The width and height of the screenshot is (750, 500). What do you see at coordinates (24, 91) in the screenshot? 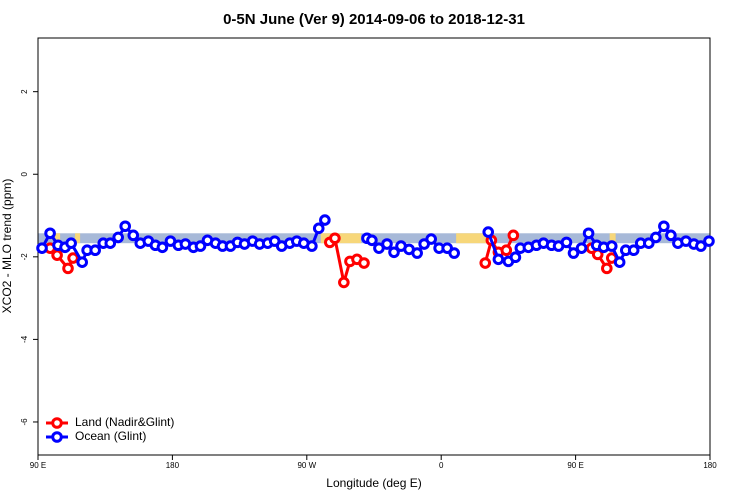
I see `y-tick-label: 2` at bounding box center [24, 91].